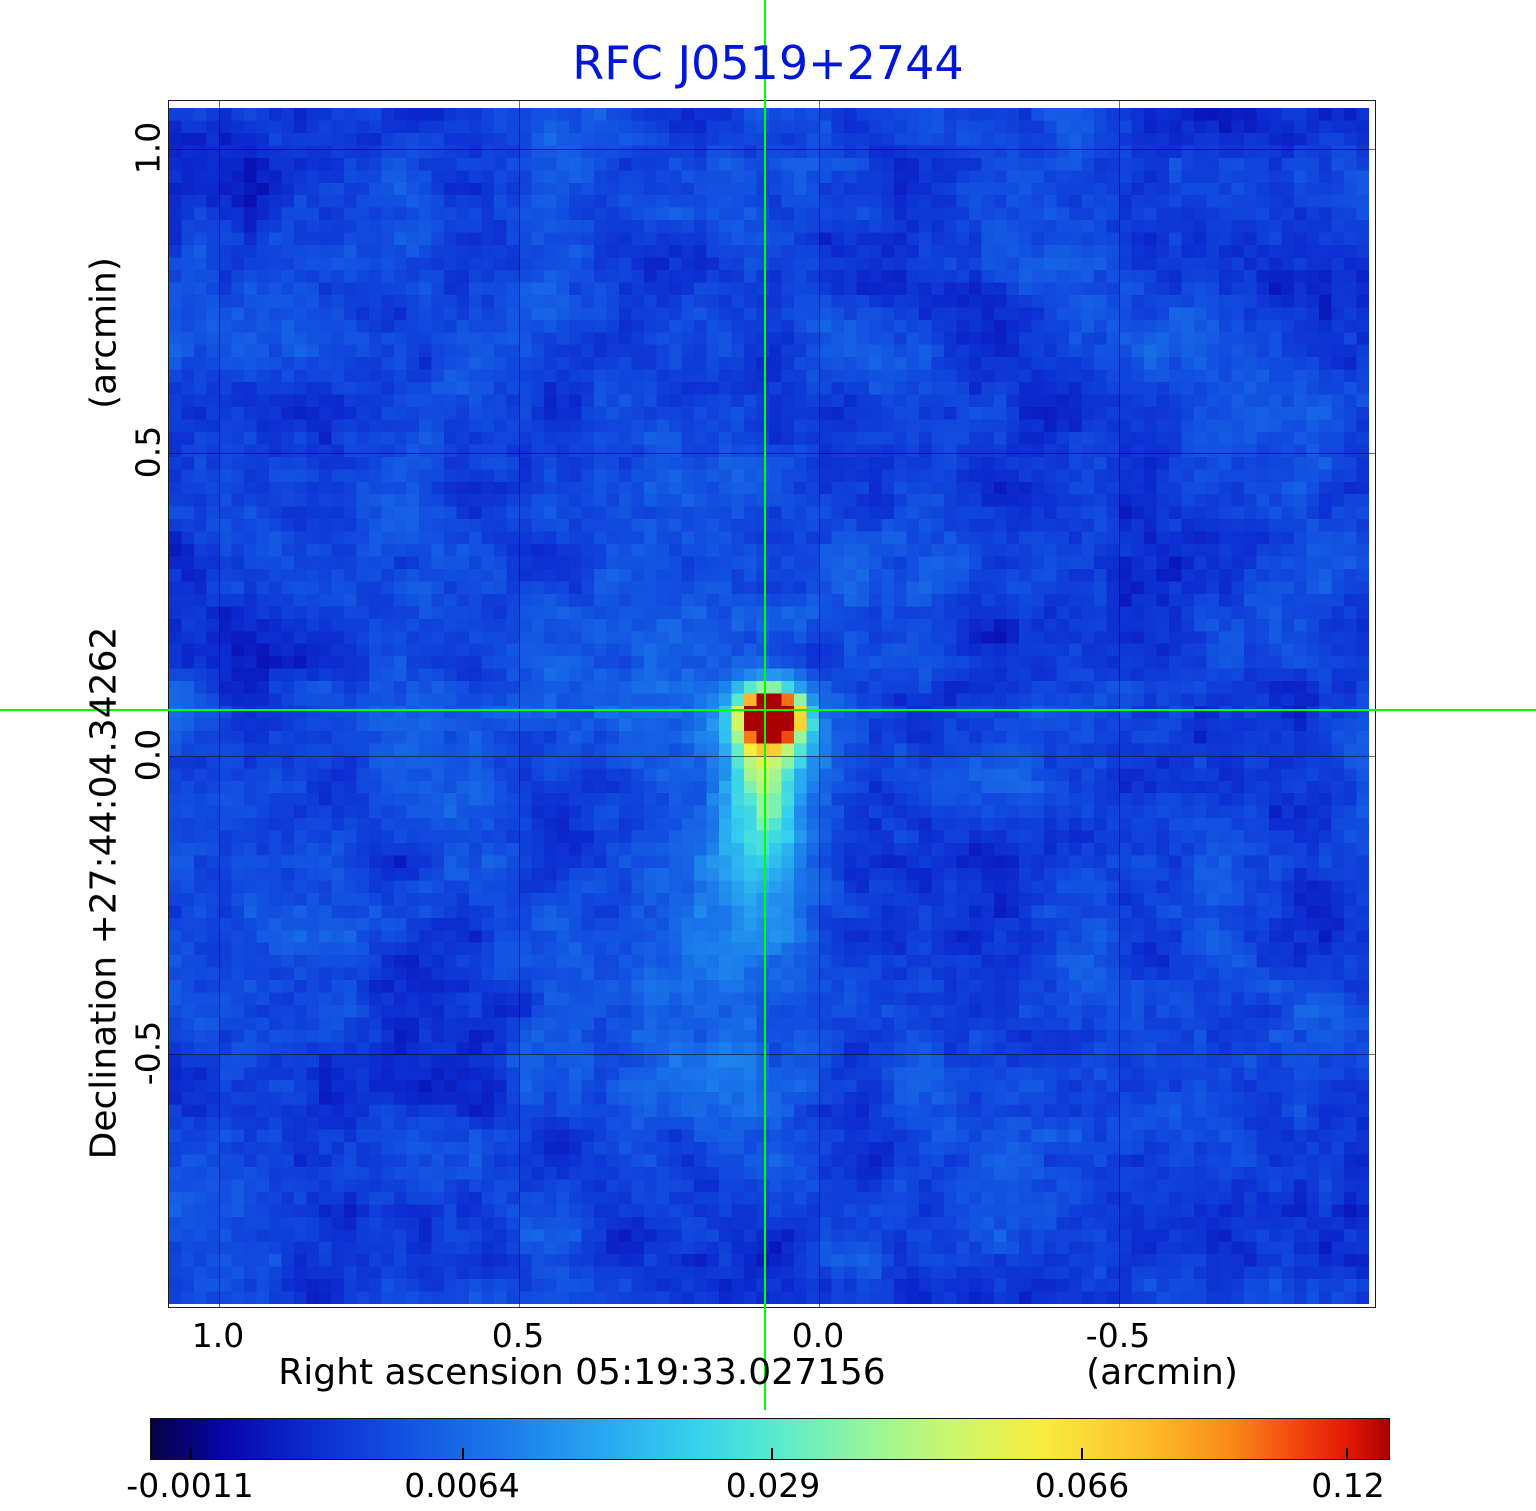  I want to click on figure-title: RFC J0519+2744, so click(768, 63).